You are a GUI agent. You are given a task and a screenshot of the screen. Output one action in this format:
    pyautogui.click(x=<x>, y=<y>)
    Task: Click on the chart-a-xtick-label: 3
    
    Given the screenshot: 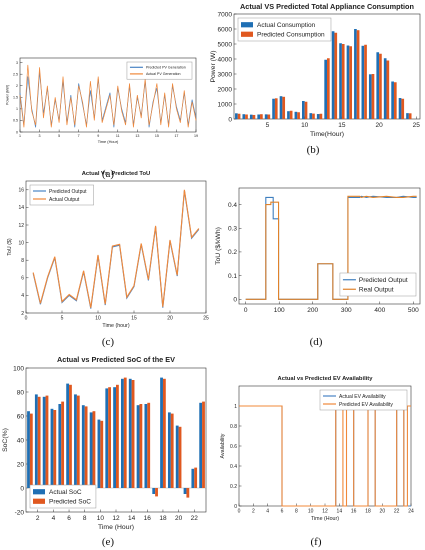 What is the action you would take?
    pyautogui.click(x=40, y=136)
    